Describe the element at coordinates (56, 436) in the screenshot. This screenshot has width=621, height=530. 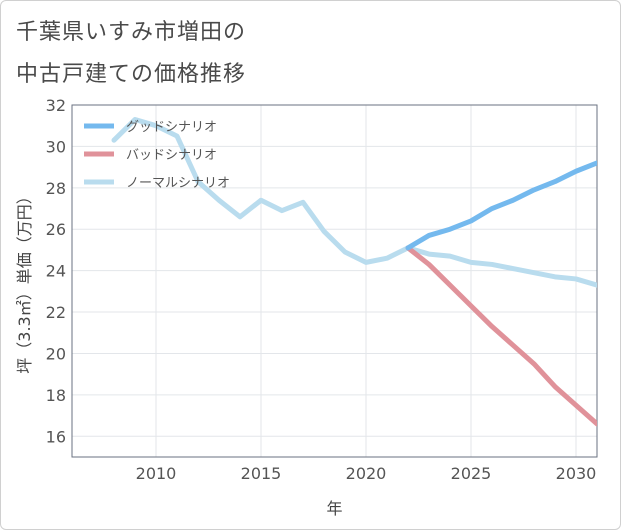
I see `y-tick-label: 16` at that location.